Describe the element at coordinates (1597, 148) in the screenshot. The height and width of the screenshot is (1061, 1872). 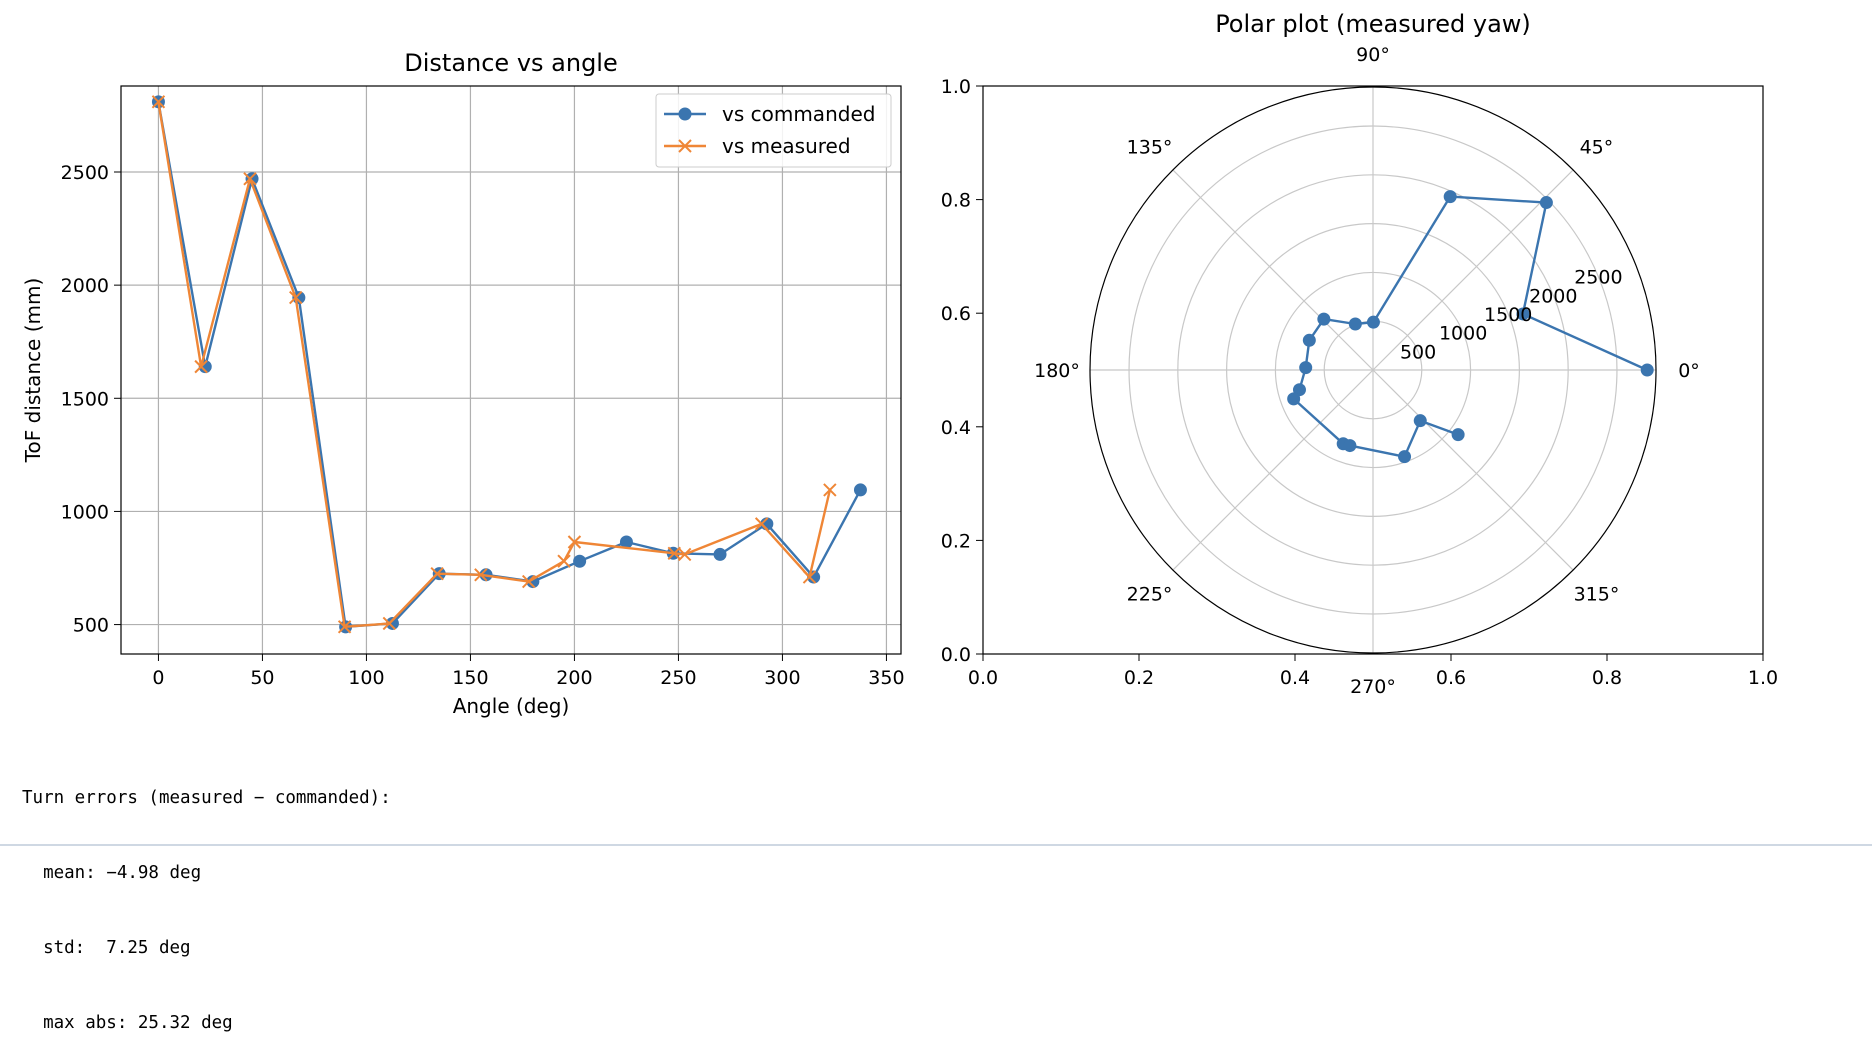
I see `theta-tick-label: 45°` at that location.